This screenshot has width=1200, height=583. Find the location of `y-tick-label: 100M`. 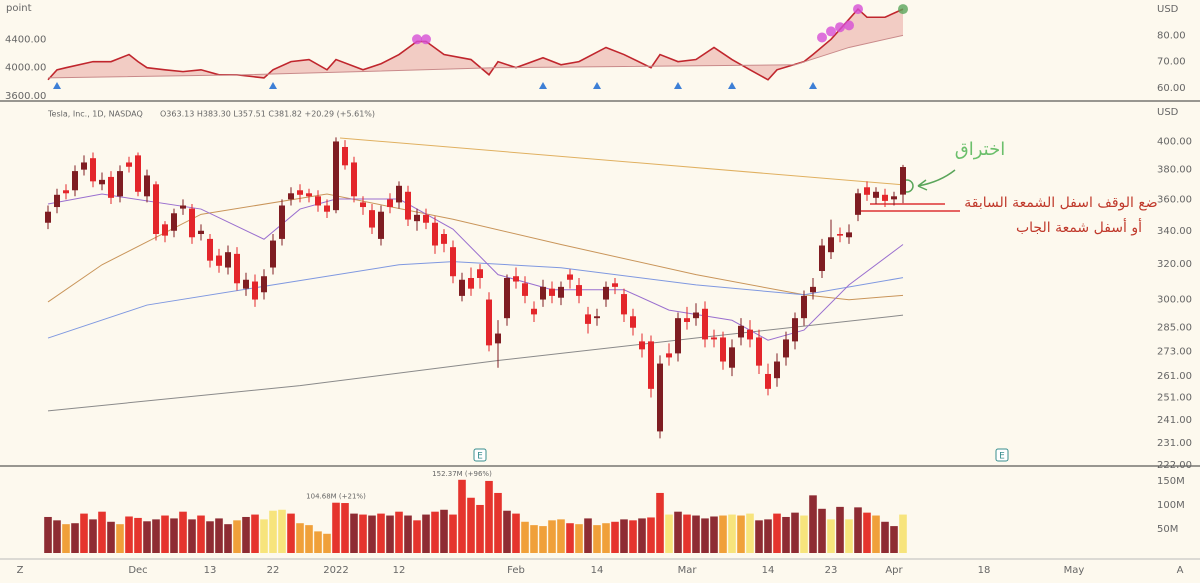

y-tick-label: 100M is located at coordinates (1171, 505).